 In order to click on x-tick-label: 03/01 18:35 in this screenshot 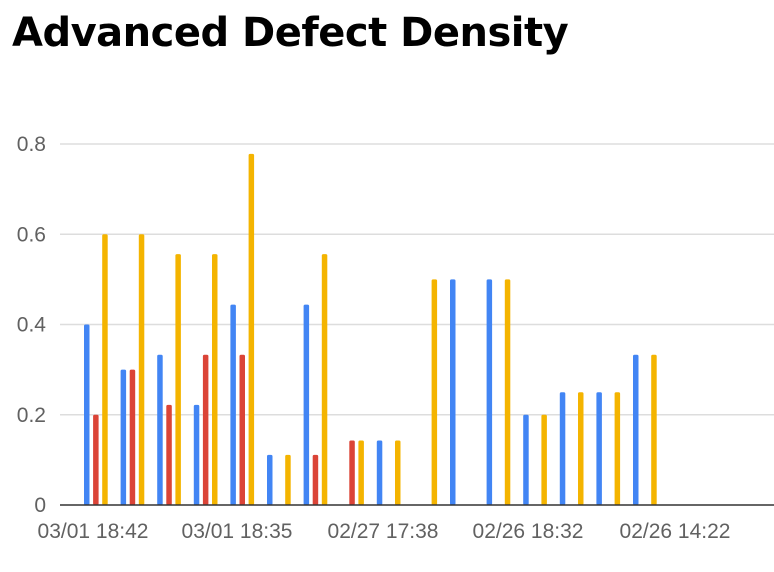, I will do `click(237, 531)`.